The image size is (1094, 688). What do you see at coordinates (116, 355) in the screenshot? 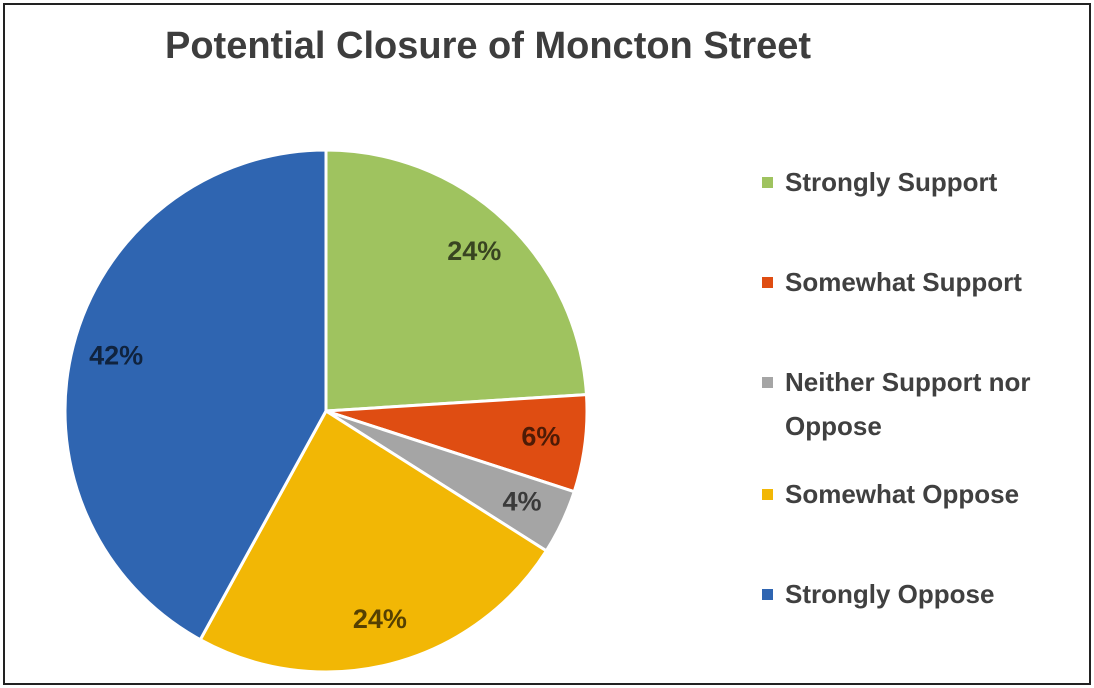
I see `data-label: 42%` at bounding box center [116, 355].